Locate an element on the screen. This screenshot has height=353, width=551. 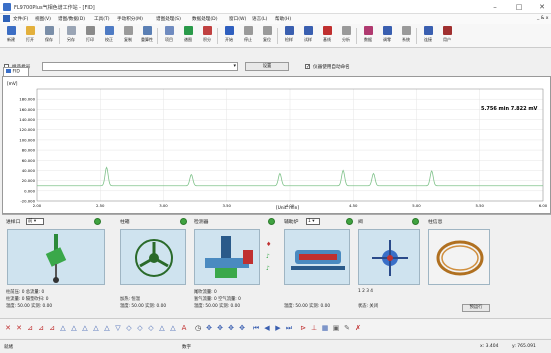
y-tick-label: 180.000 is located at coordinates (27, 99).